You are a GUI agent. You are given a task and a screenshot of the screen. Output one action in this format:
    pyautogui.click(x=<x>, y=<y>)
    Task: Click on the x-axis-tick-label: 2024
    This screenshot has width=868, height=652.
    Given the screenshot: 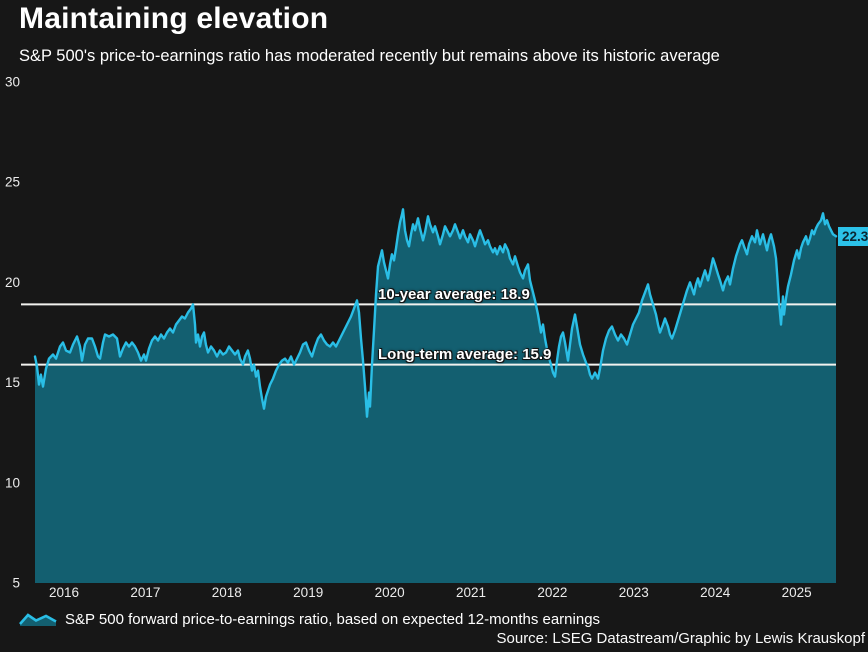 What is the action you would take?
    pyautogui.click(x=715, y=592)
    